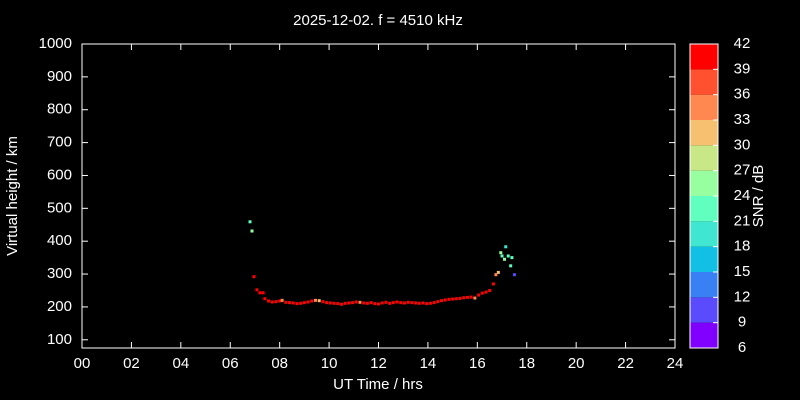 This screenshot has height=400, width=800. What do you see at coordinates (378, 384) in the screenshot?
I see `x-axis-label: UT Time / hrs` at bounding box center [378, 384].